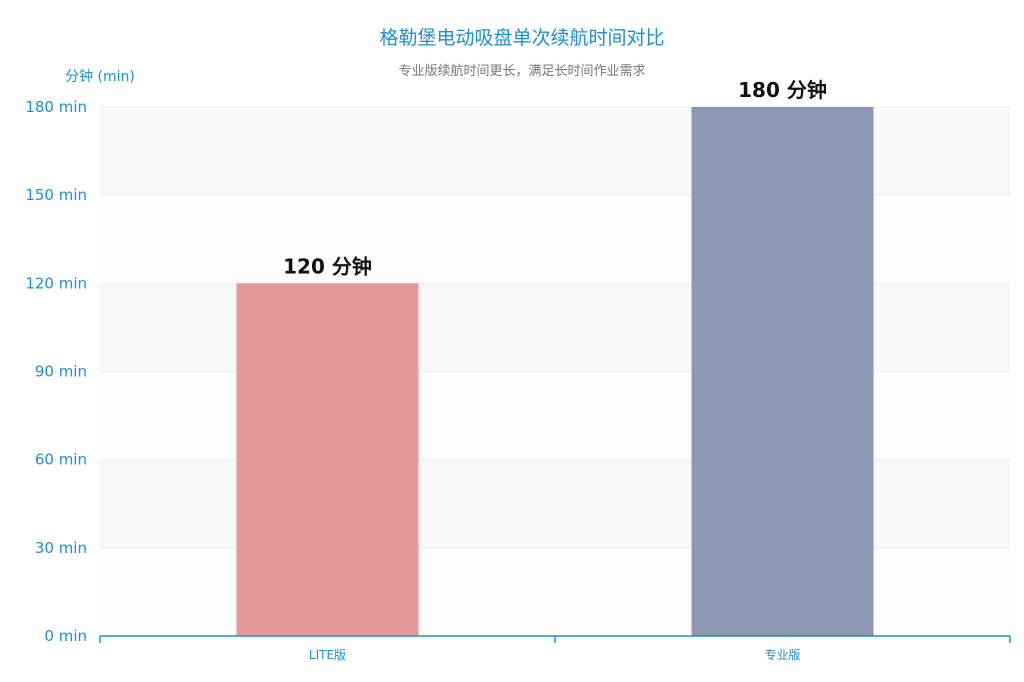 This screenshot has height=682, width=1024. What do you see at coordinates (327, 655) in the screenshot?
I see `x-tick-label: LITE版` at bounding box center [327, 655].